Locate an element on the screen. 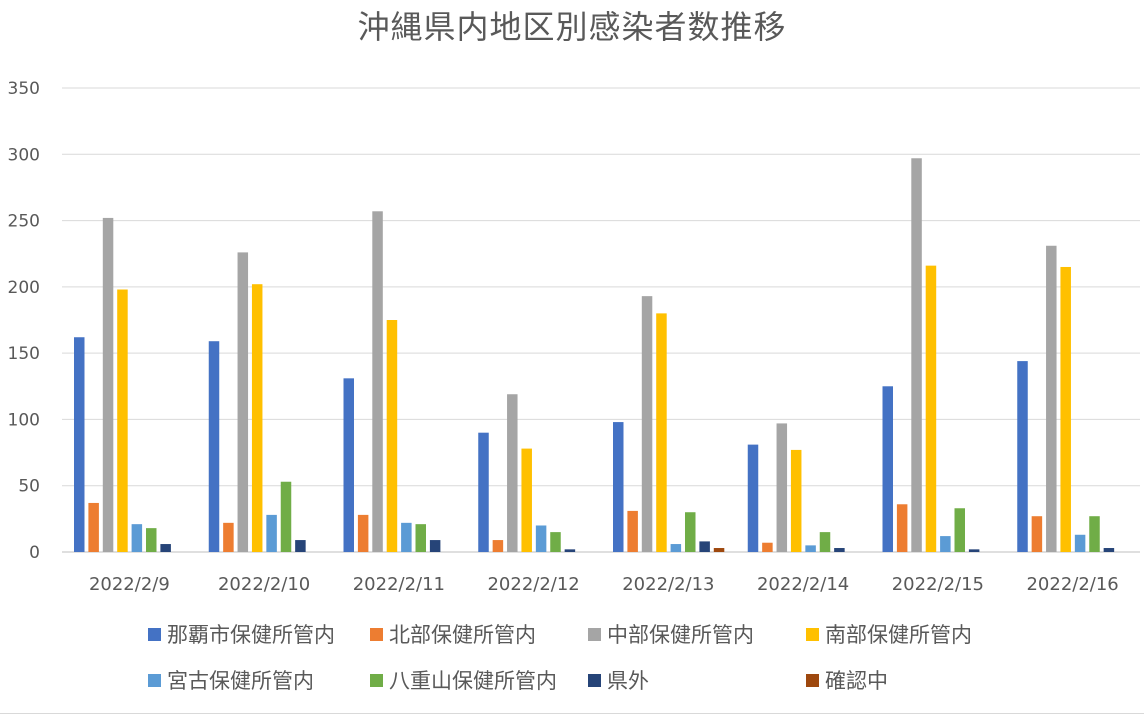 The height and width of the screenshot is (716, 1144). legend-item: 北部保健所管内 is located at coordinates (453, 635).